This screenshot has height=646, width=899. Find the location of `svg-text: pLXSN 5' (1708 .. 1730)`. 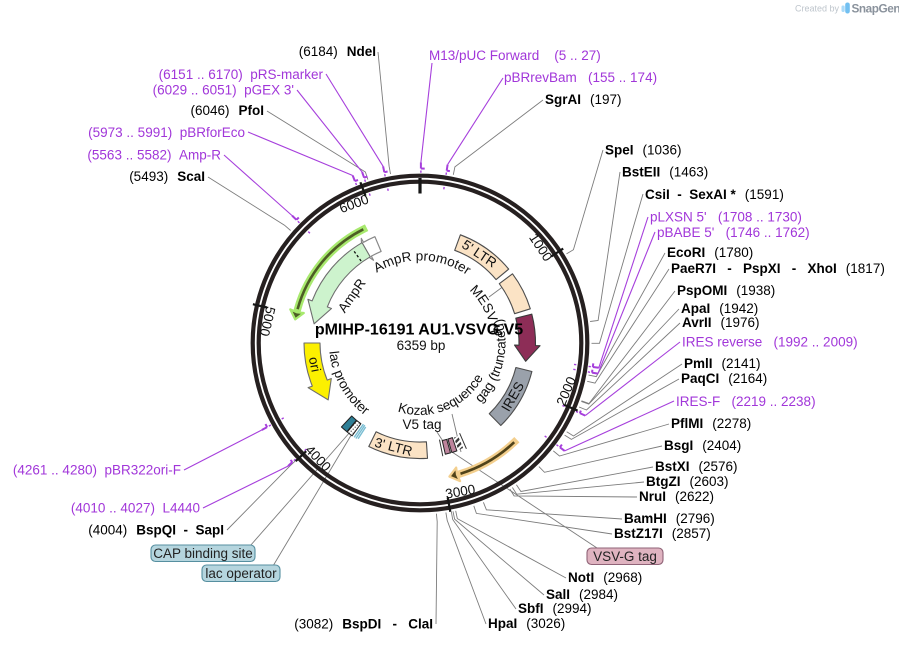

svg-text: pLXSN 5' (1708 .. 1730) is located at coordinates (726, 217).